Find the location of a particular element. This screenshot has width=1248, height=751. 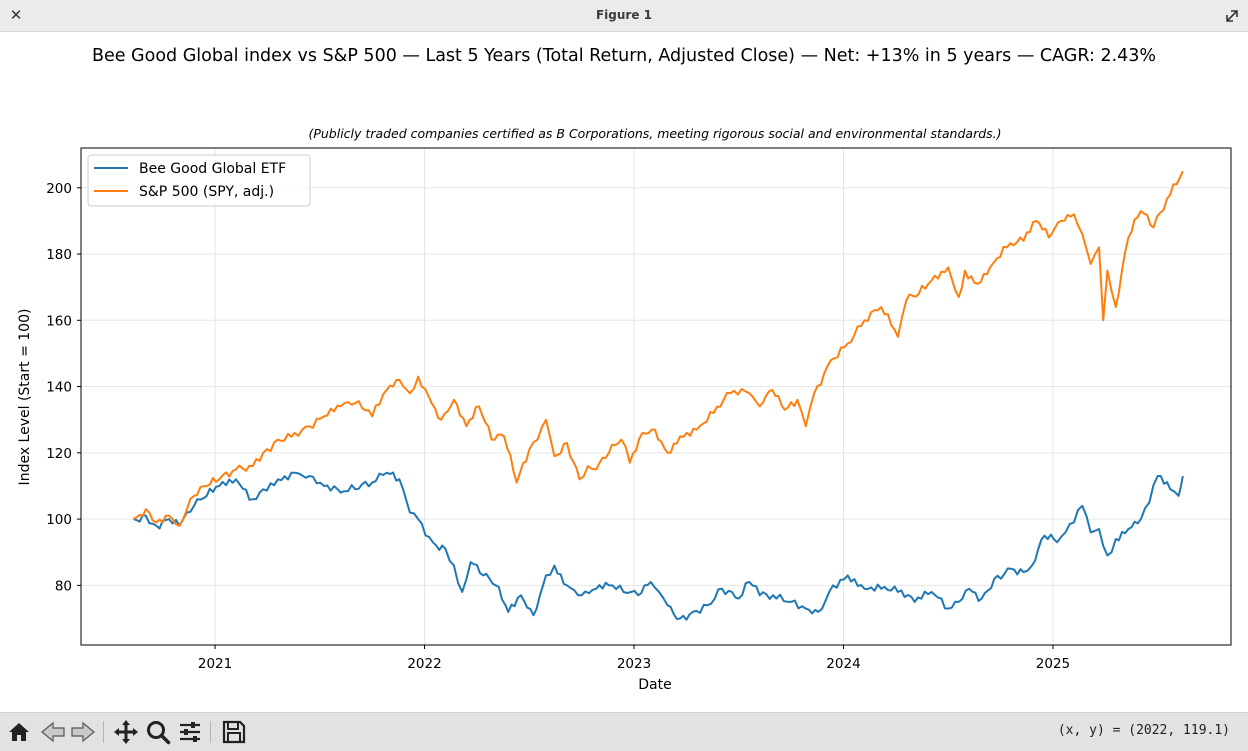

y-tick-label: 140 is located at coordinates (59, 388).